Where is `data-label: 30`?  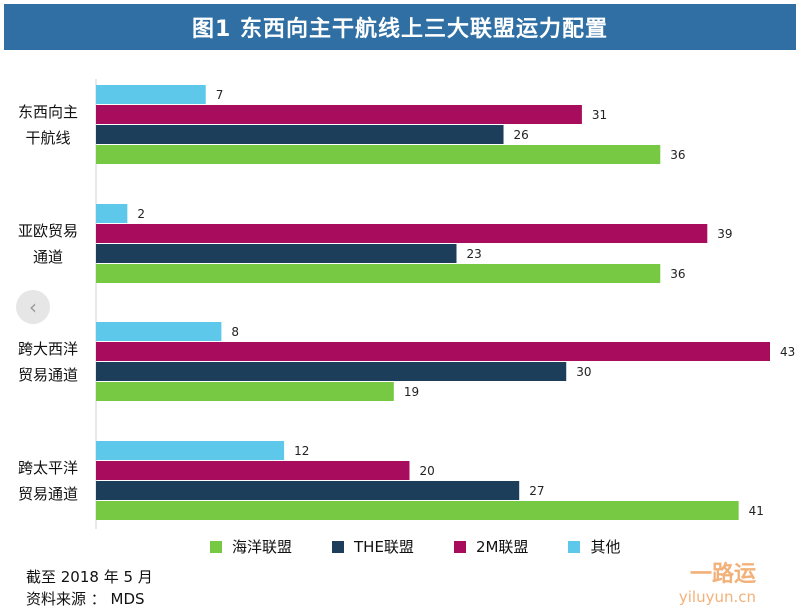 data-label: 30 is located at coordinates (583, 372).